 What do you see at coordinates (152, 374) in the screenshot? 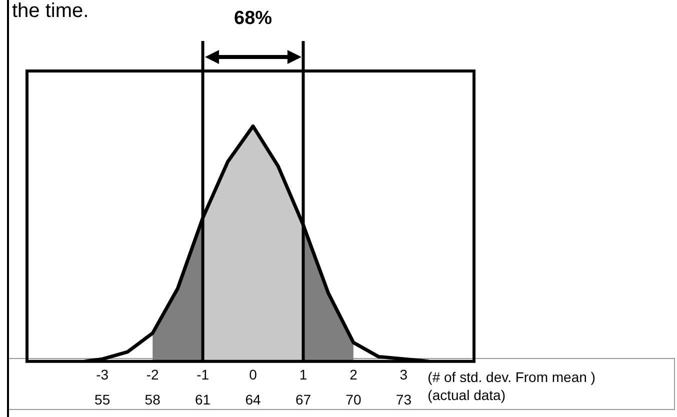
I see `x-tick-label: -2` at bounding box center [152, 374].